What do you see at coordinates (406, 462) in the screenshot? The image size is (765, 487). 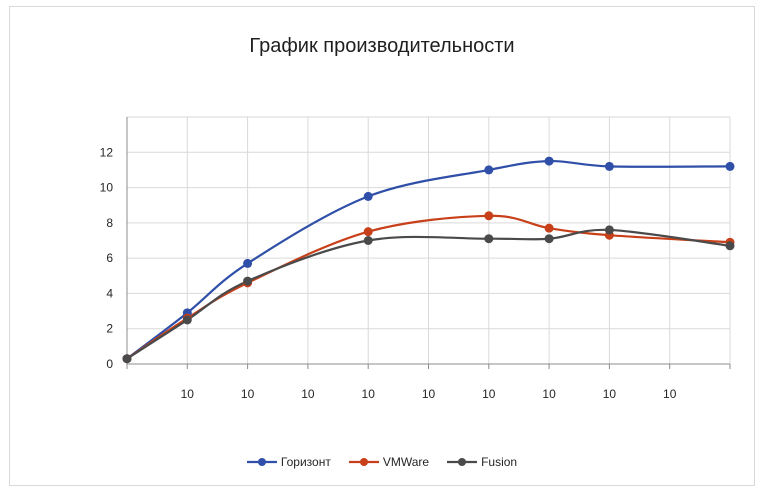 I see `legend-label: VMWare` at bounding box center [406, 462].